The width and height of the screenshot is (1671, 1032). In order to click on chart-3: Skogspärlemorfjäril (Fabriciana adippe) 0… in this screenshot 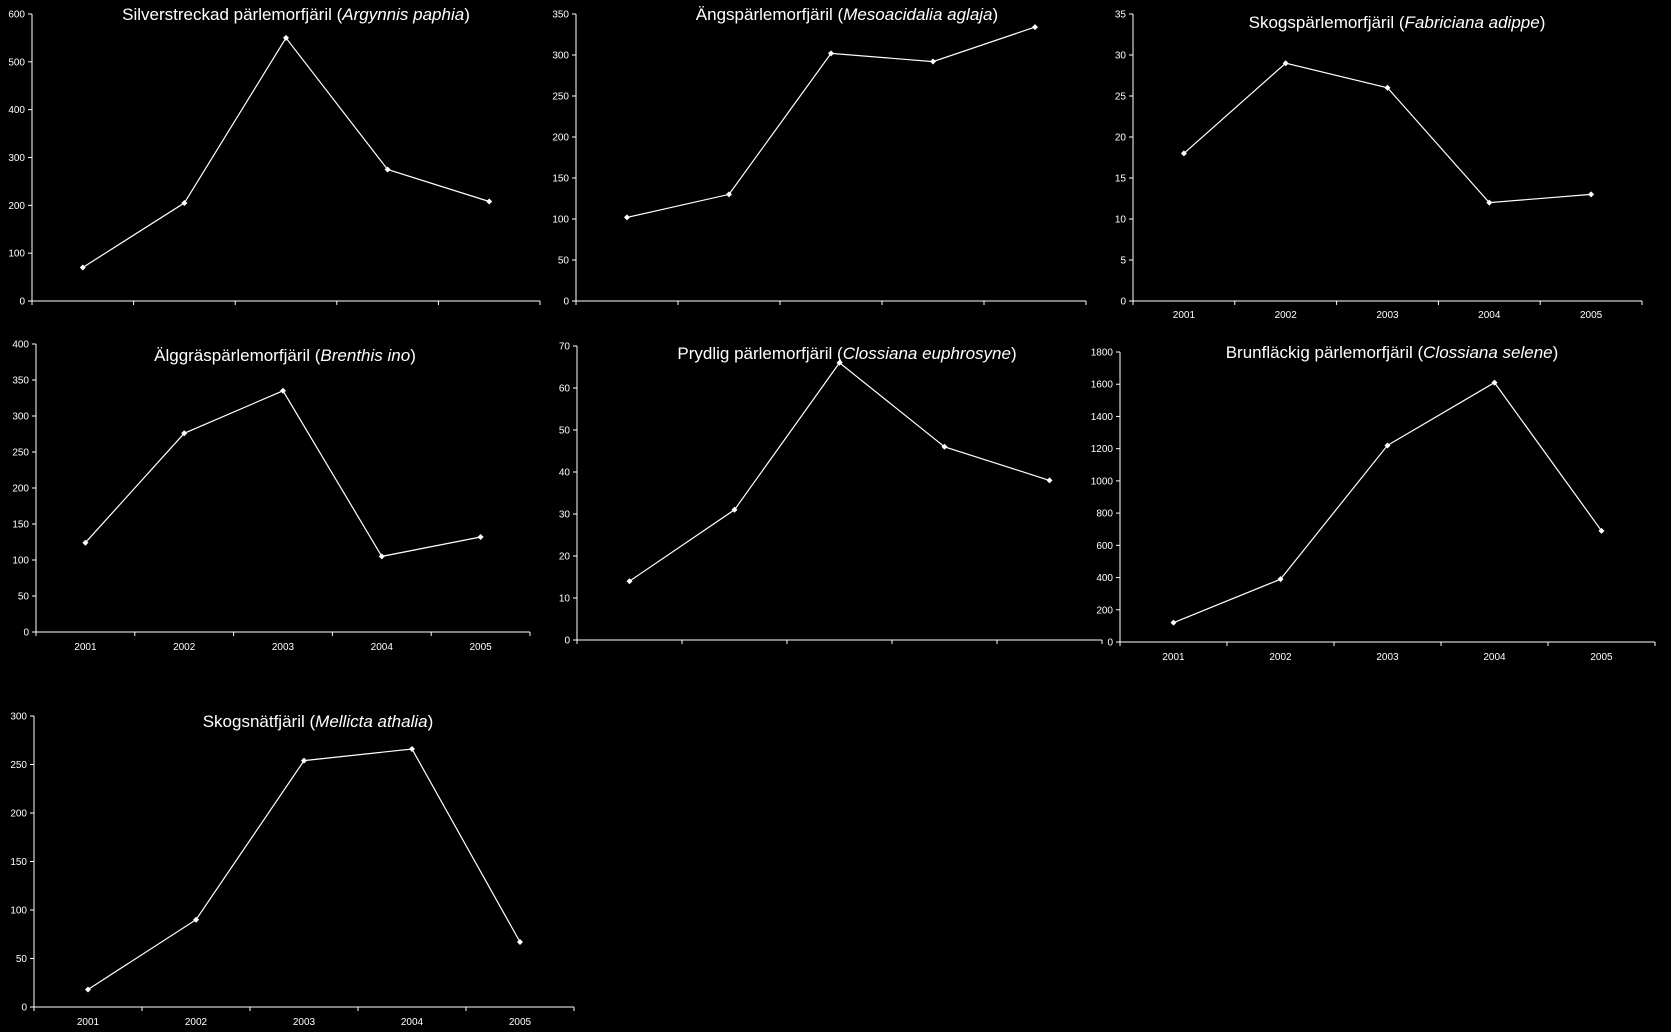, I will do `click(1379, 165)`.